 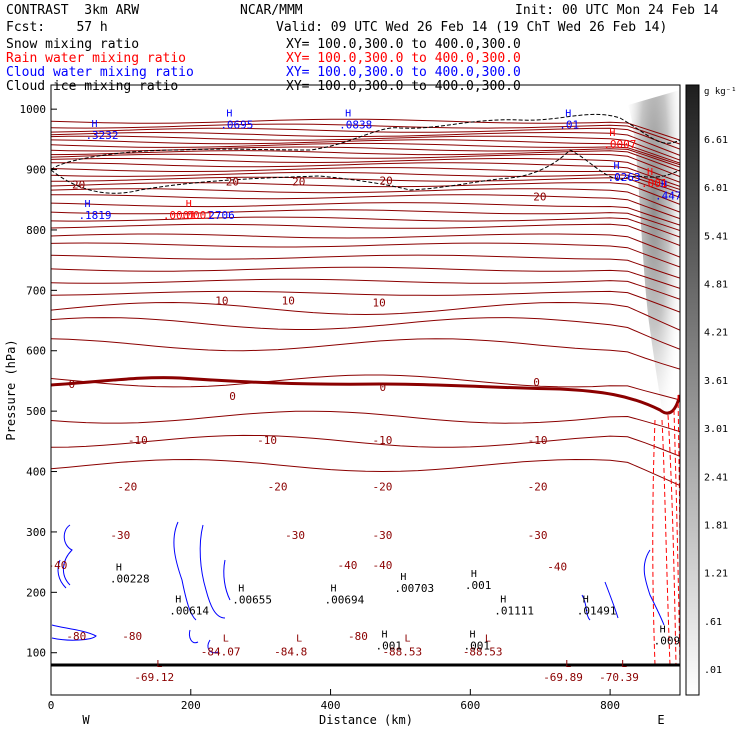 What do you see at coordinates (236, 124) in the screenshot?
I see `cloud-water-value-label: .0695` at bounding box center [236, 124].